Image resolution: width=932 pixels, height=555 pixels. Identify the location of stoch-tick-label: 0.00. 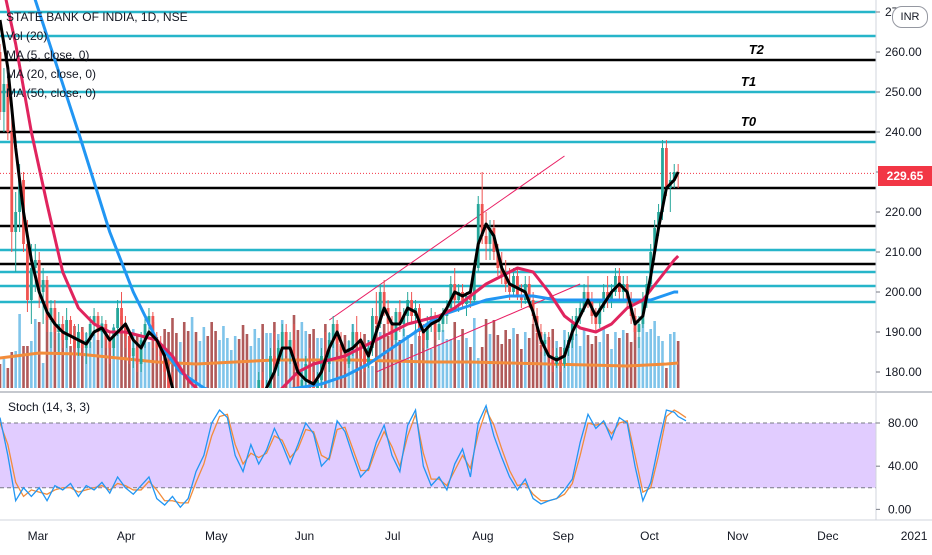
(900, 509).